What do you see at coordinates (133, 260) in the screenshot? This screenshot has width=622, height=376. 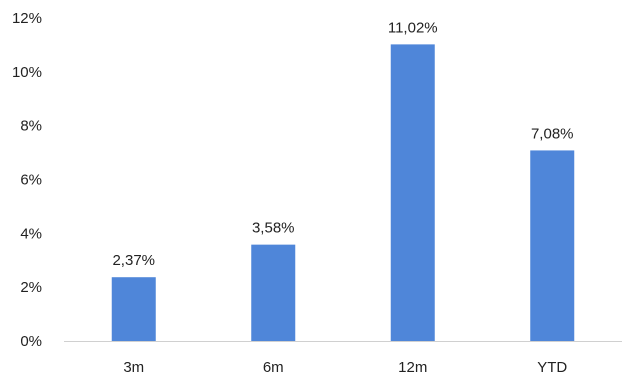 I see `data-label: 2,37%` at bounding box center [133, 260].